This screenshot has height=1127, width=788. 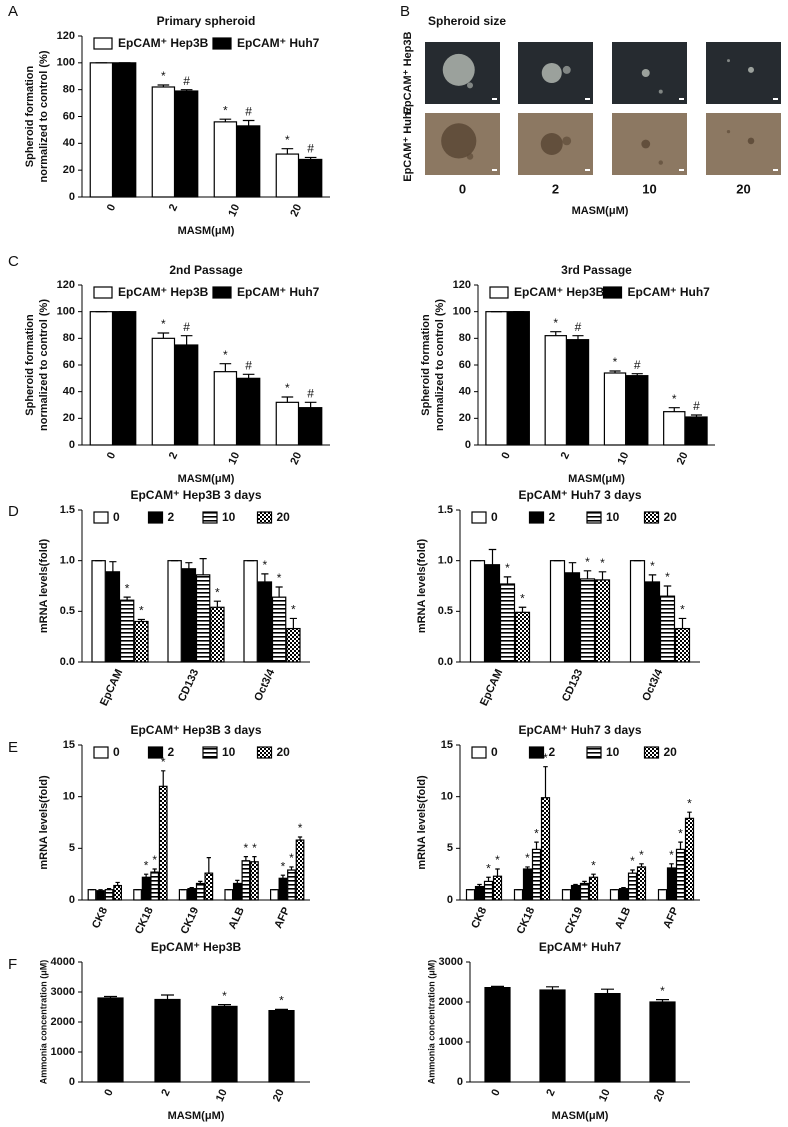 I want to click on x-axis-label: MASM(μM), so click(x=196, y=1116).